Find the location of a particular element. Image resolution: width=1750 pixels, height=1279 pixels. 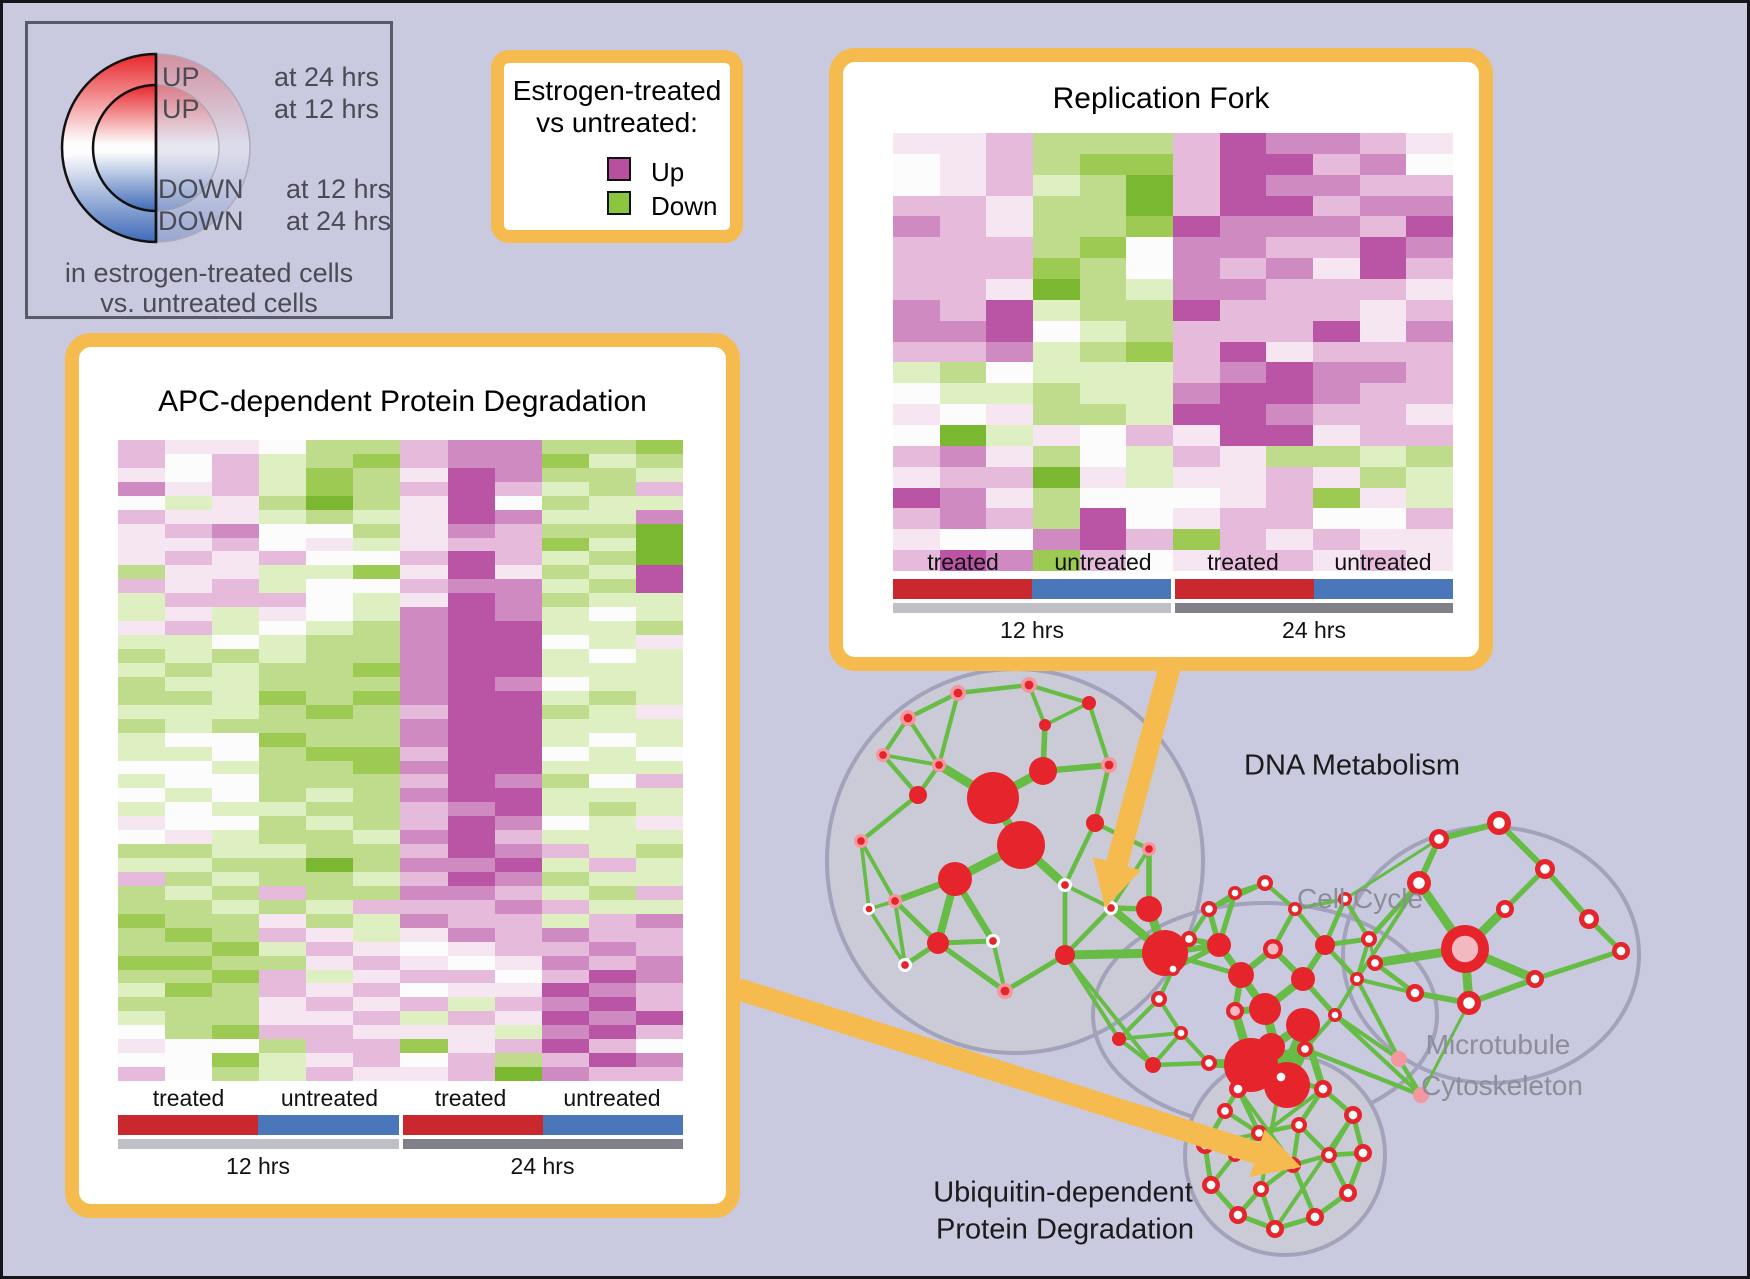

rf-time-colorbar is located at coordinates (1173, 608).